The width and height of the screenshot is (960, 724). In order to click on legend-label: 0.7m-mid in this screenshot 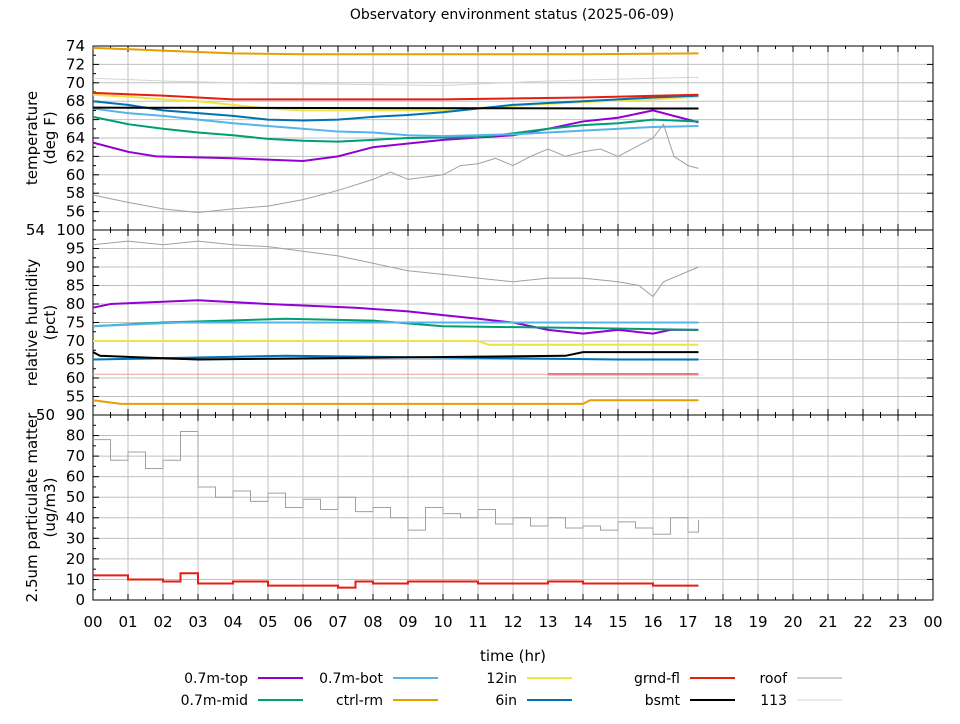, I will do `click(214, 701)`.